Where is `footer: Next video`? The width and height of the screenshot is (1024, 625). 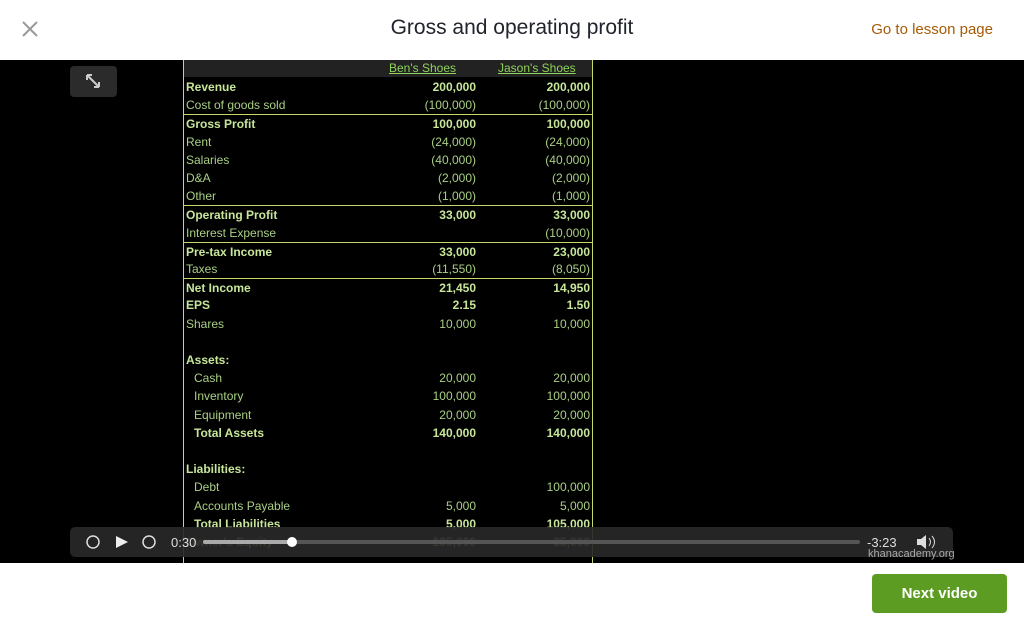 footer: Next video is located at coordinates (512, 594).